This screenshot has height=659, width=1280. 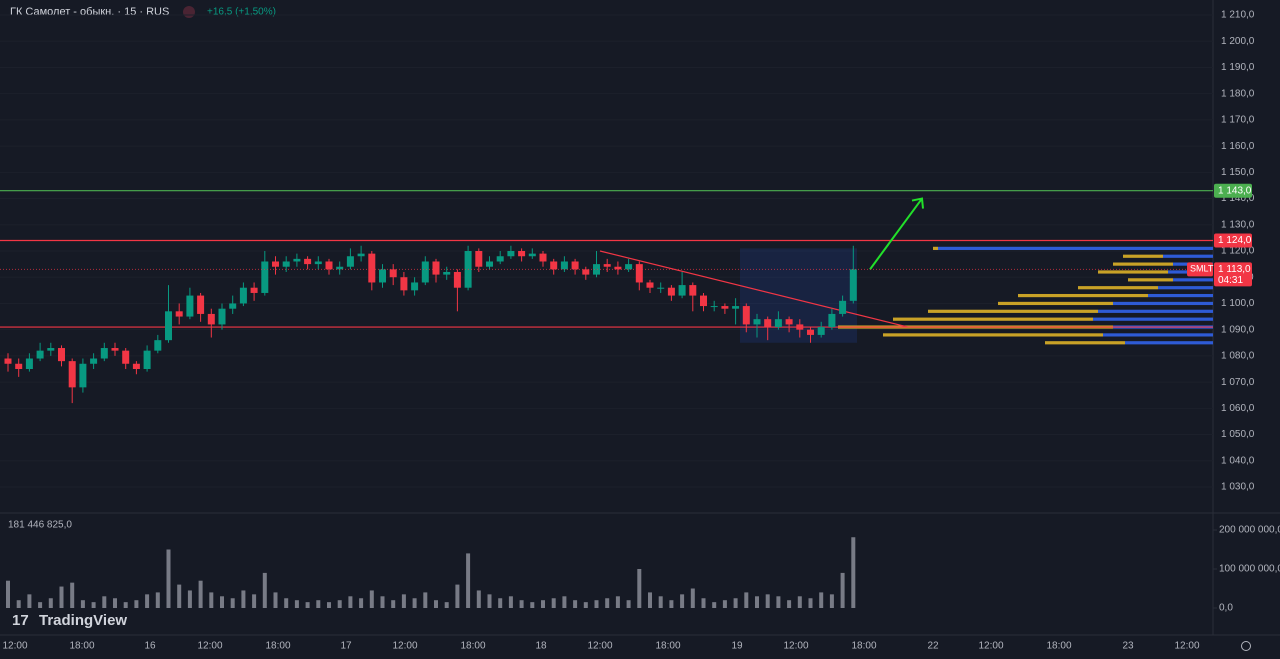 What do you see at coordinates (69, 620) in the screenshot?
I see `logo: 17 TradingView` at bounding box center [69, 620].